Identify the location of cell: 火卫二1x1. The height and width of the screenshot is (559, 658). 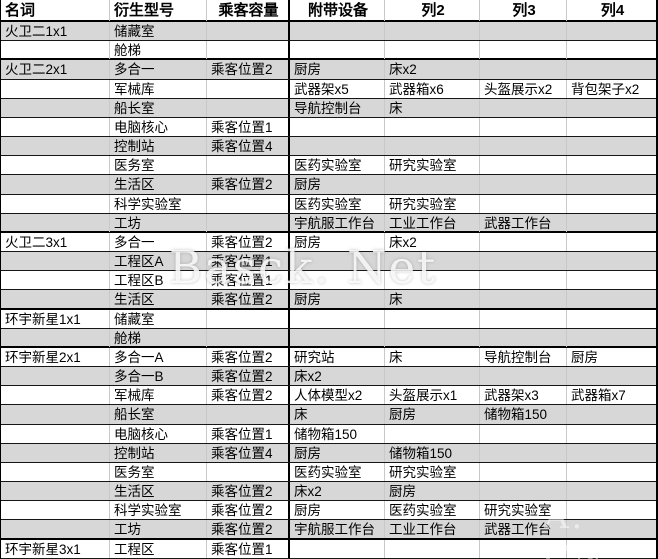
(55, 31).